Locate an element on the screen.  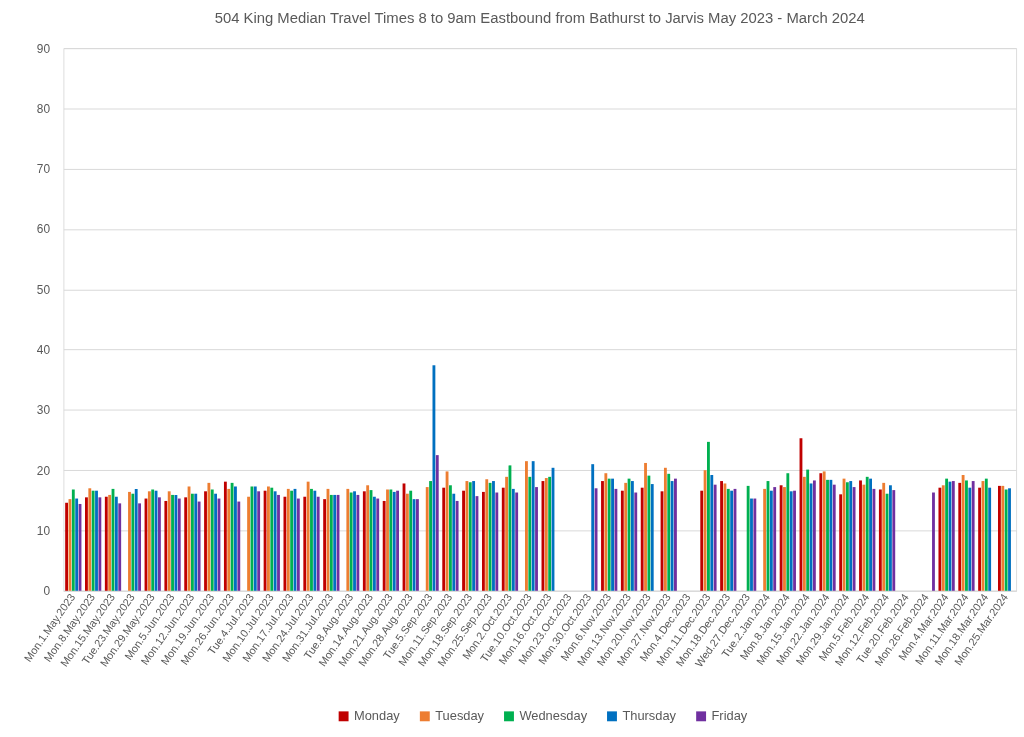
chart-title: 504 King Median Travel Times 8 to 9am Eastbound from Bathurst to Jarvis May 2023 - March 2024 is located at coordinates (539, 18).